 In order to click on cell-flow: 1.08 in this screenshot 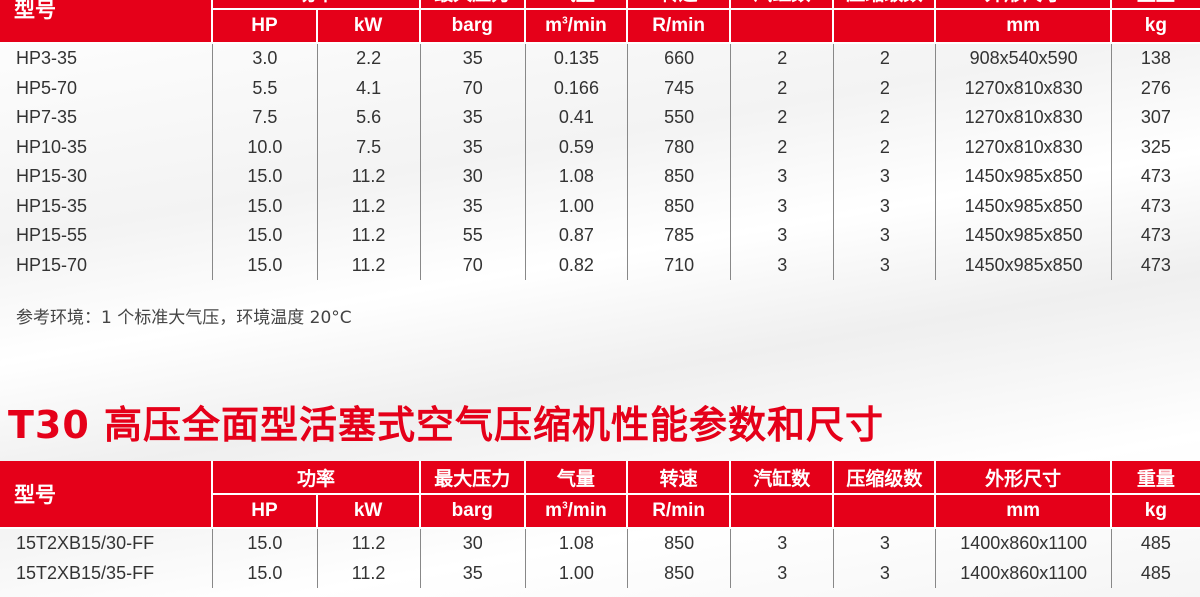, I will do `click(577, 544)`.